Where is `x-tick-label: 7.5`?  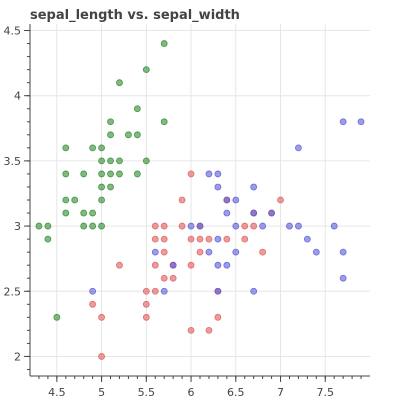
x-tick-label: 7.5 is located at coordinates (326, 392).